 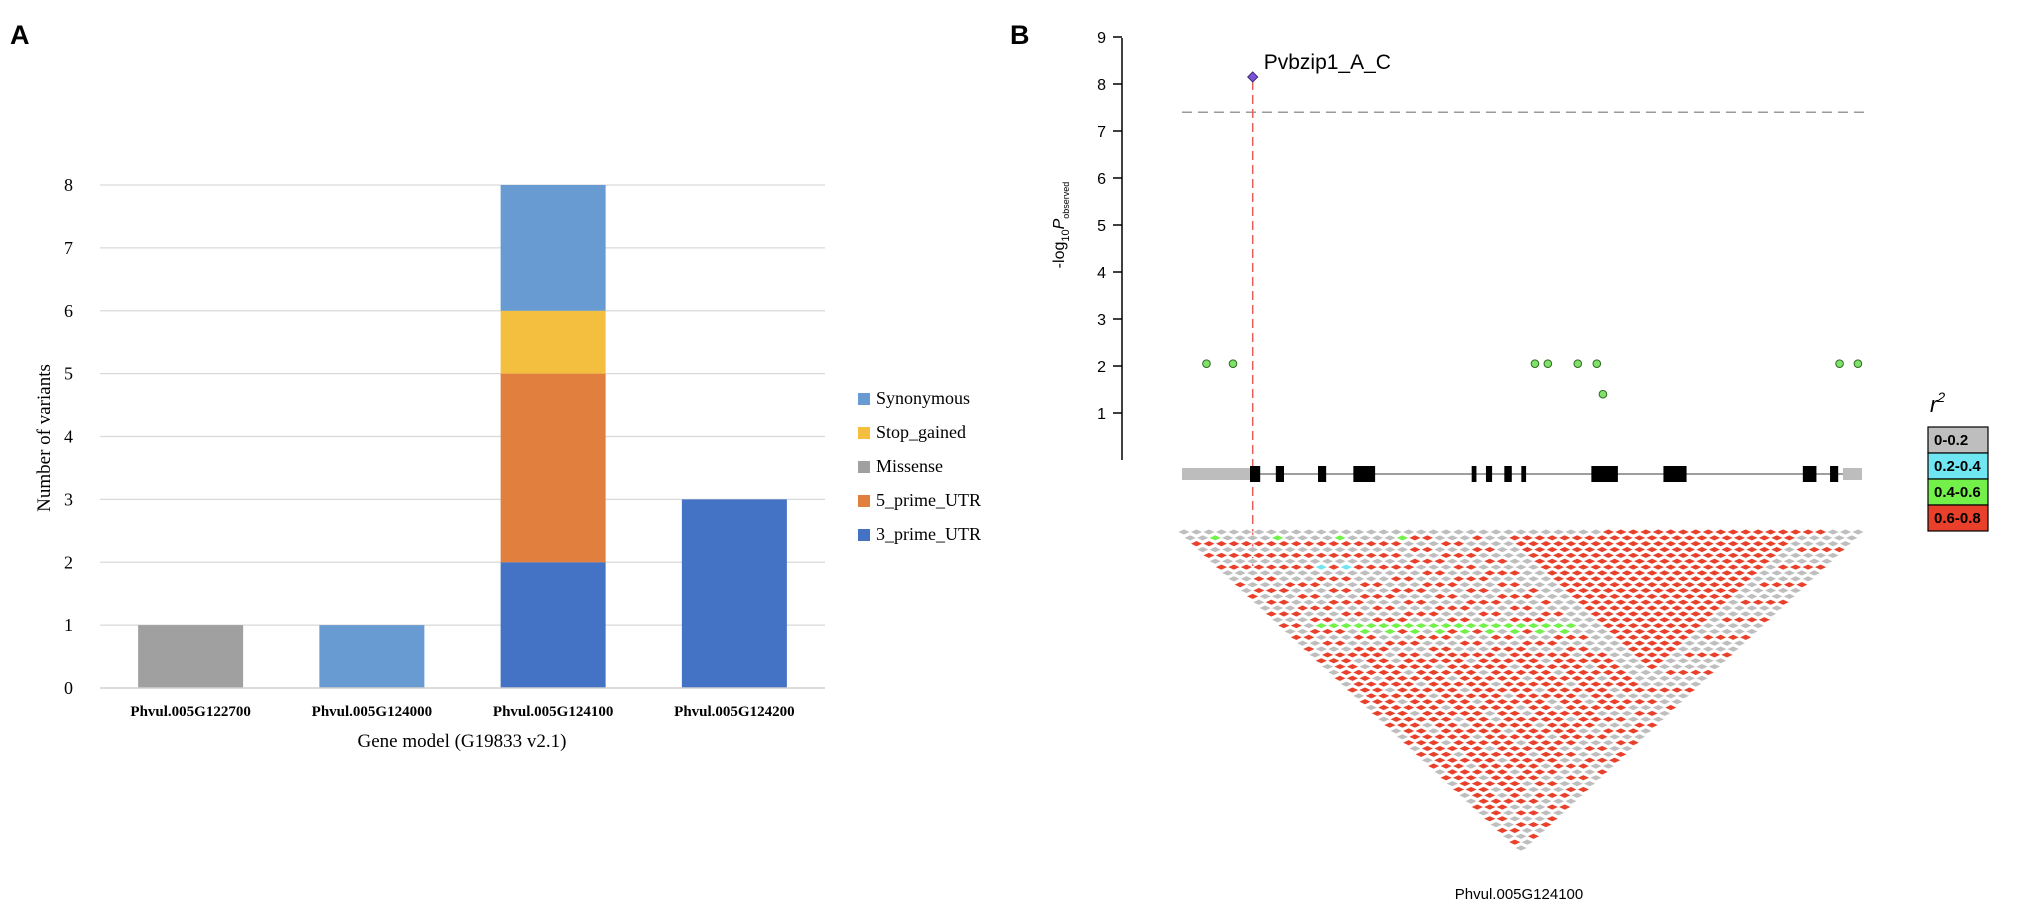 What do you see at coordinates (462, 741) in the screenshot?
I see `x-axis-title: Gene model (G19833 v2.1)` at bounding box center [462, 741].